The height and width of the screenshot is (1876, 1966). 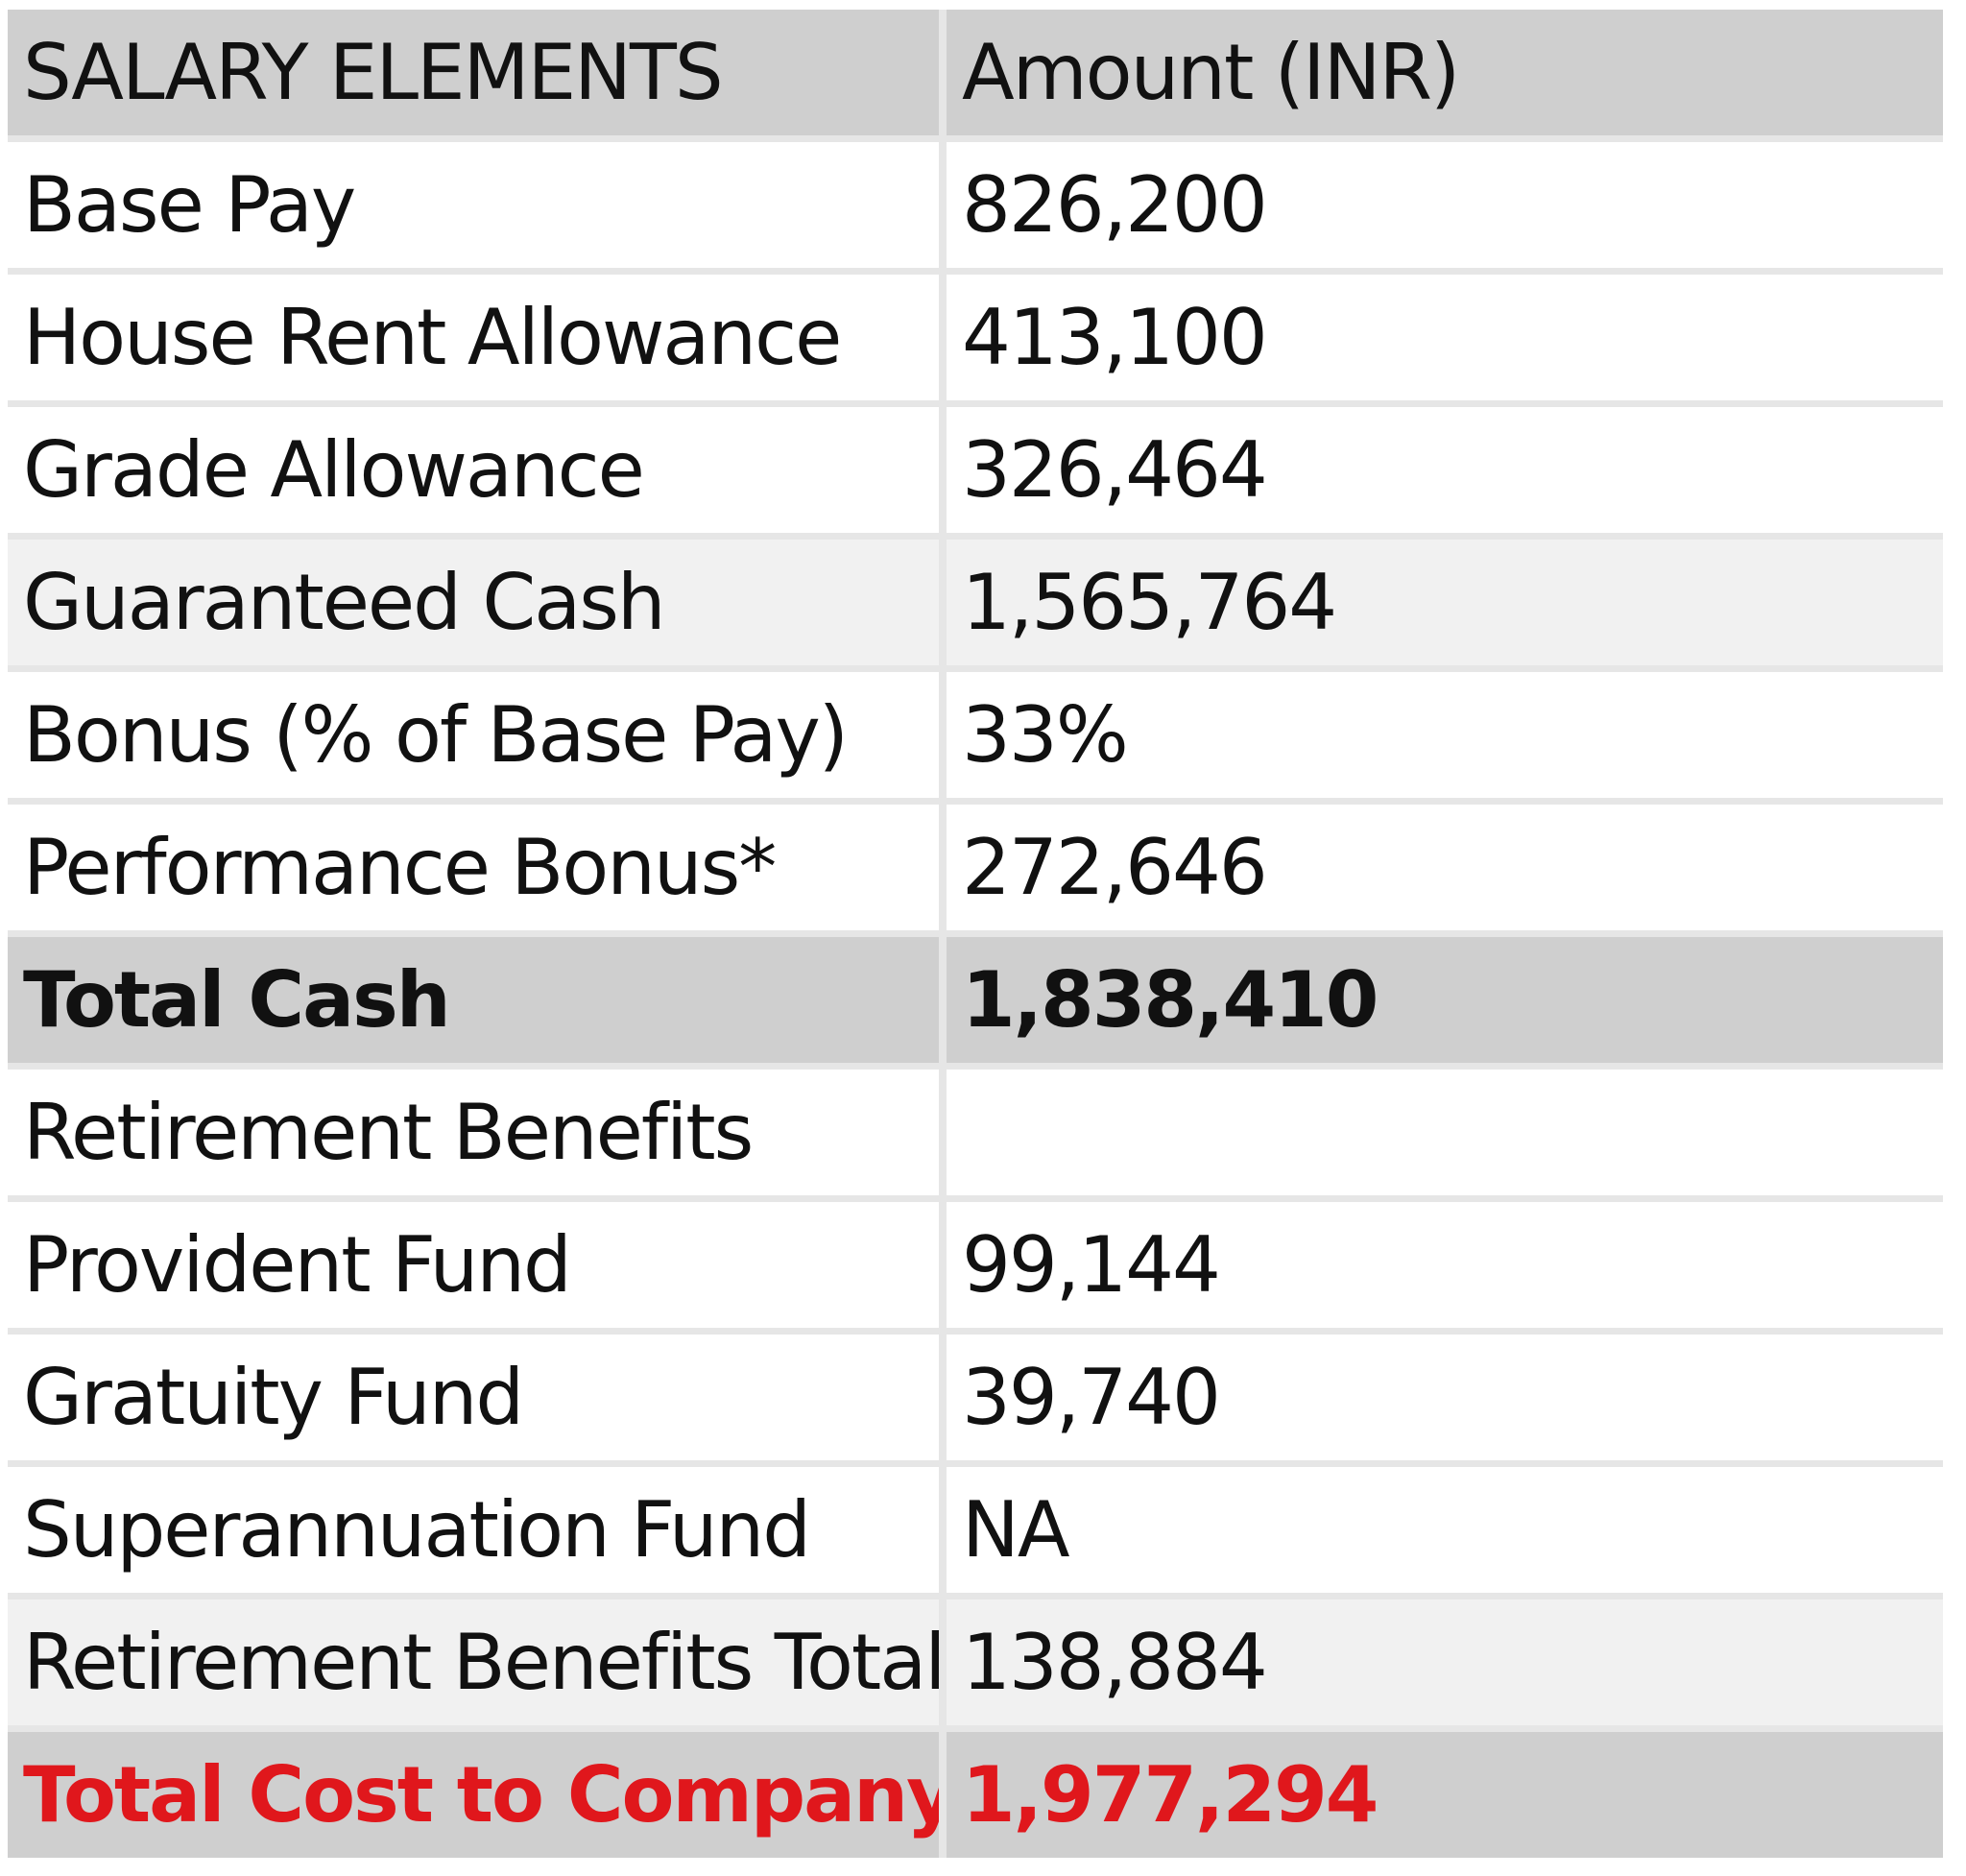 What do you see at coordinates (473, 1265) in the screenshot?
I see `row-label: Provident Fund` at bounding box center [473, 1265].